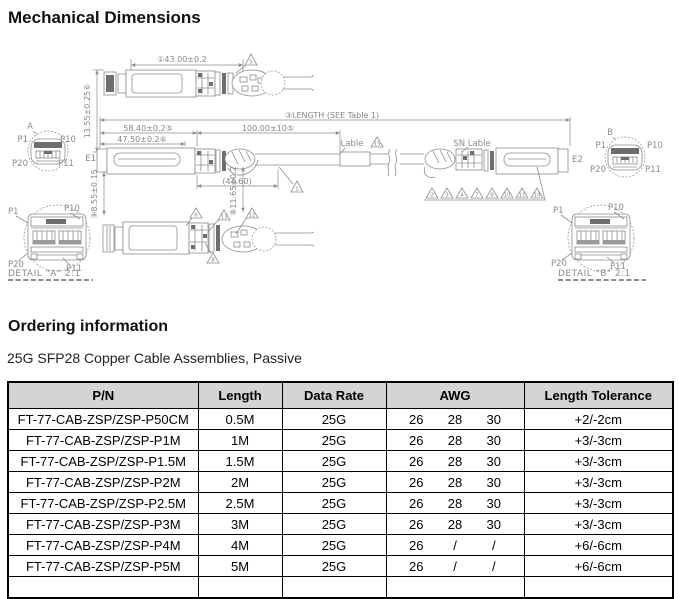  Describe the element at coordinates (240, 503) in the screenshot. I see `cell-length: 2.5M` at that location.